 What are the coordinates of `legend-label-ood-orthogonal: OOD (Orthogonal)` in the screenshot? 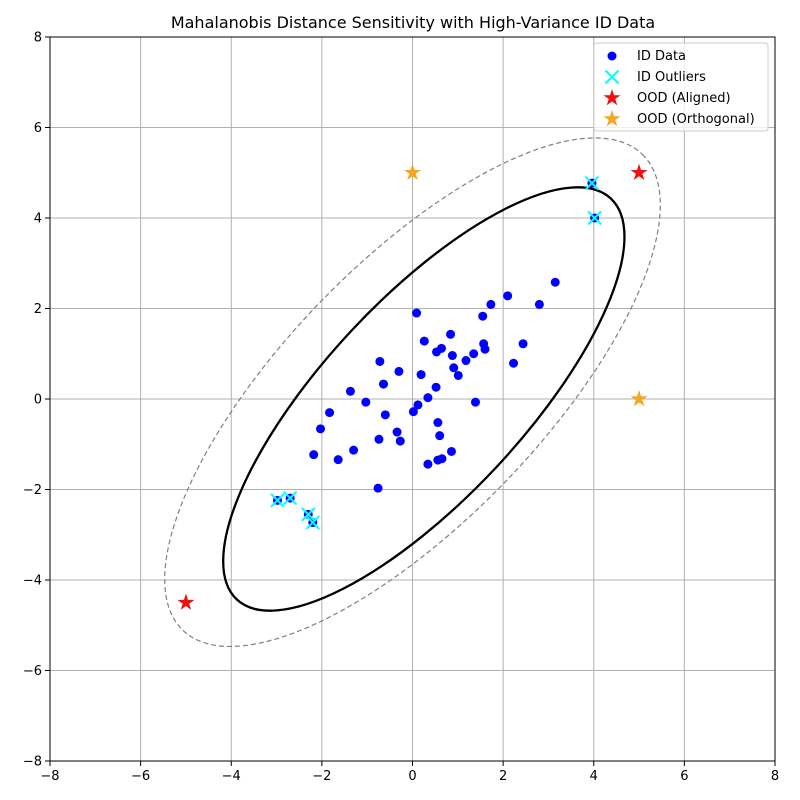 It's located at (696, 119).